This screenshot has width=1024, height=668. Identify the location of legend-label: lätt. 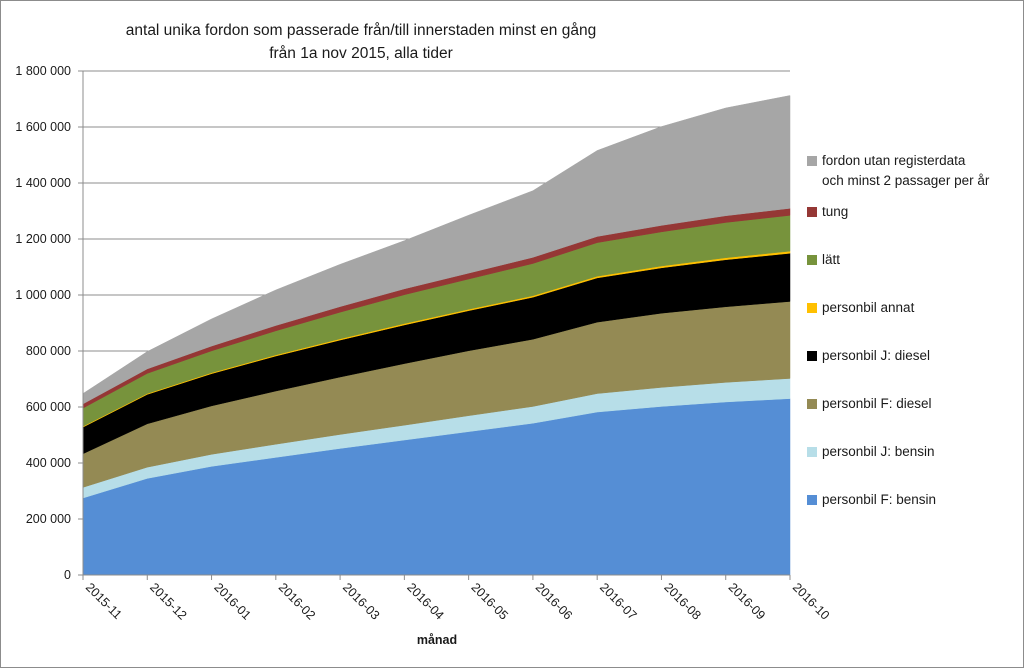
(831, 259).